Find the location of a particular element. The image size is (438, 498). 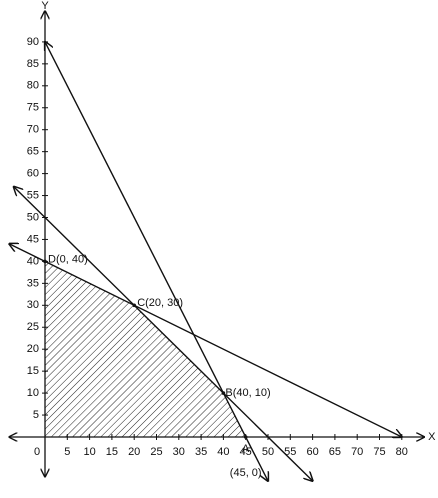

y-tick-label: 25 is located at coordinates (33, 327).